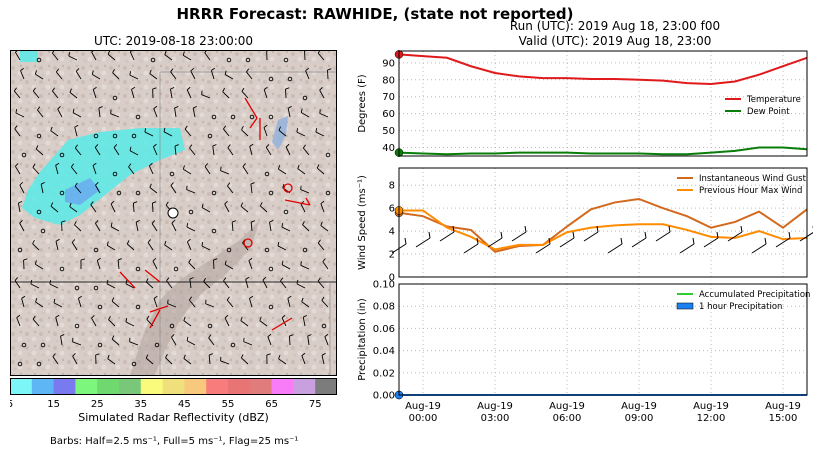 The width and height of the screenshot is (813, 460). Describe the element at coordinates (388, 80) in the screenshot. I see `y-tick-label: 80` at that location.